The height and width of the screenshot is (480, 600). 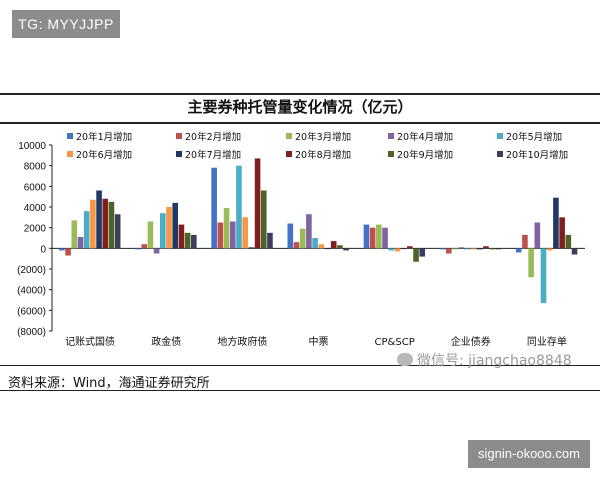 I want to click on x-tick-label: 地方政府债, so click(x=242, y=341).